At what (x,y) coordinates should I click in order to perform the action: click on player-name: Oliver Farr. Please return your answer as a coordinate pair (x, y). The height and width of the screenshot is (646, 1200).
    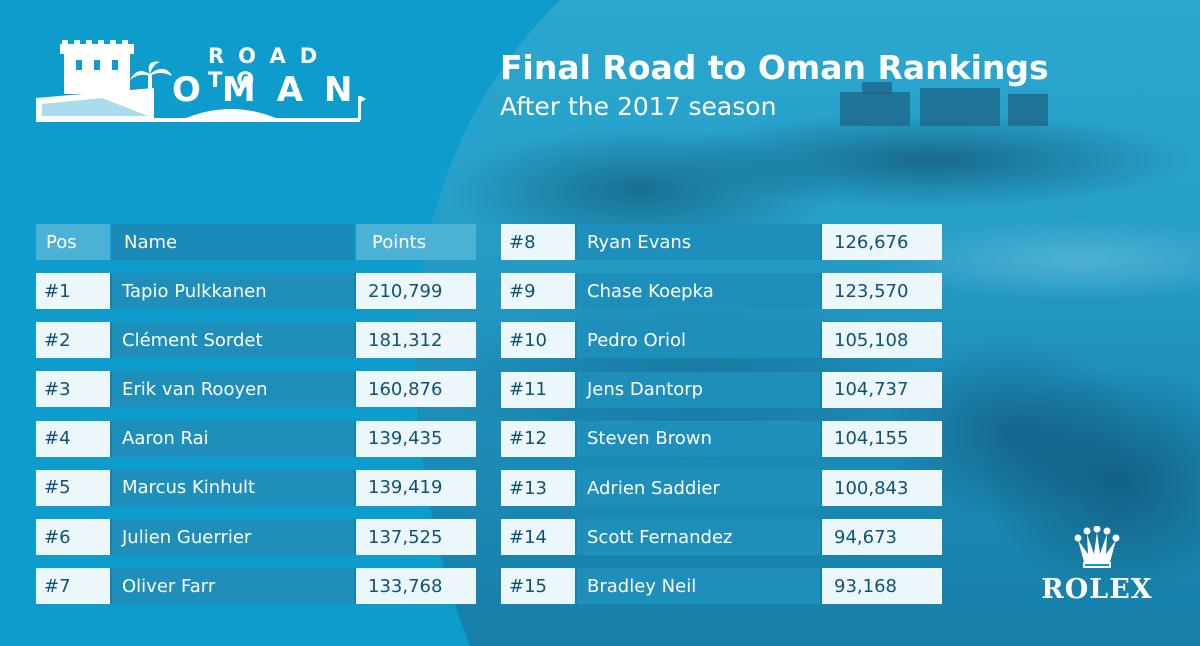
    Looking at the image, I should click on (233, 586).